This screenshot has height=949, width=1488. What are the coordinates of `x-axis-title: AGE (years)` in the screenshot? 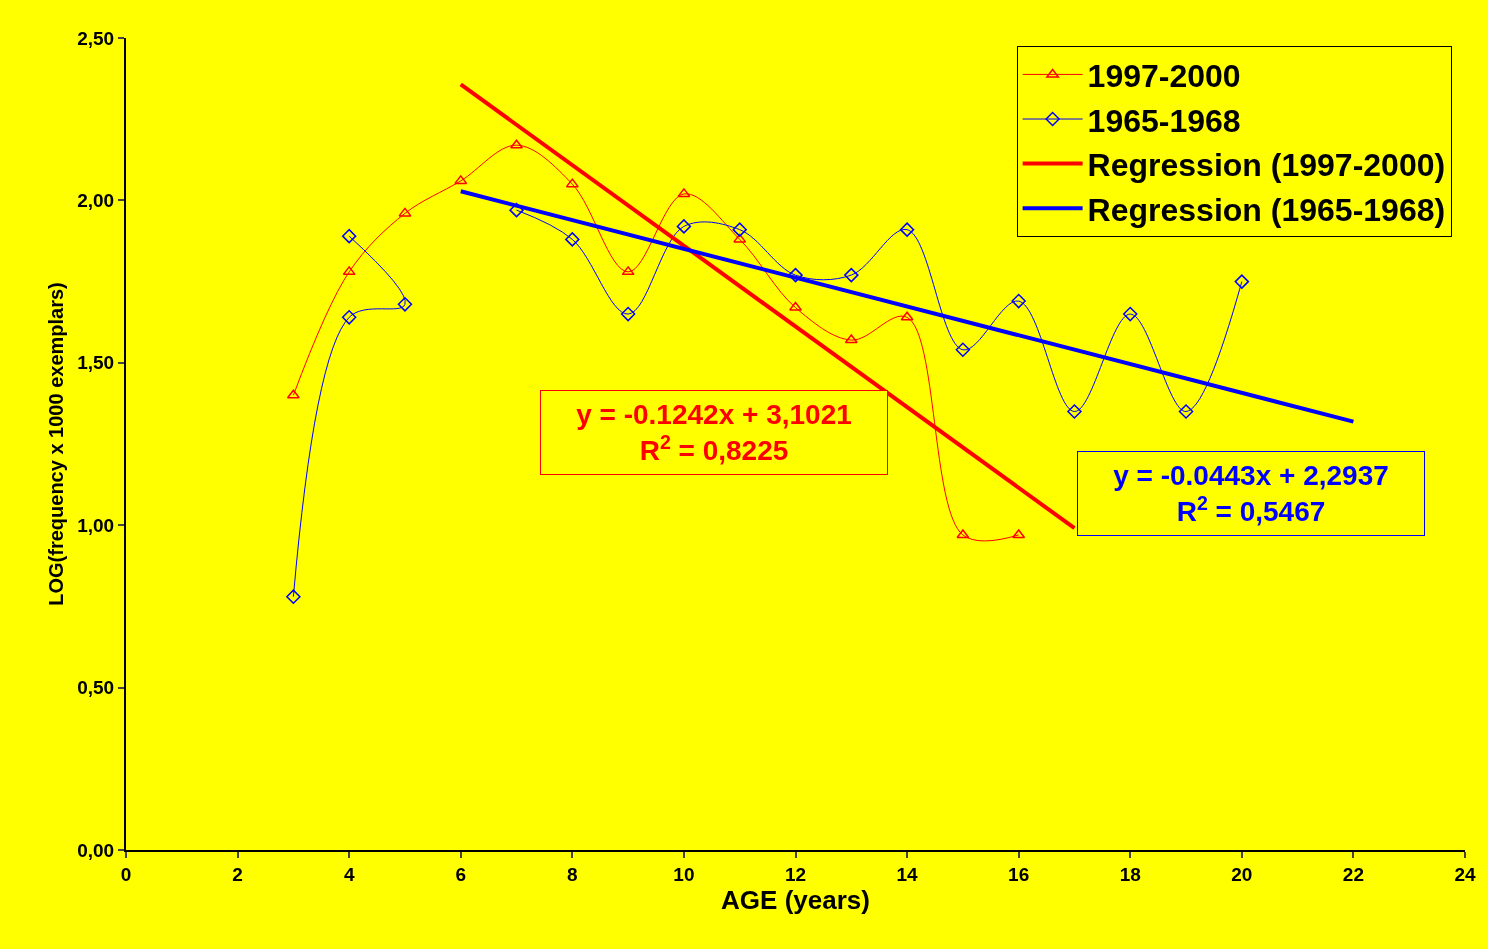 It's located at (795, 899).